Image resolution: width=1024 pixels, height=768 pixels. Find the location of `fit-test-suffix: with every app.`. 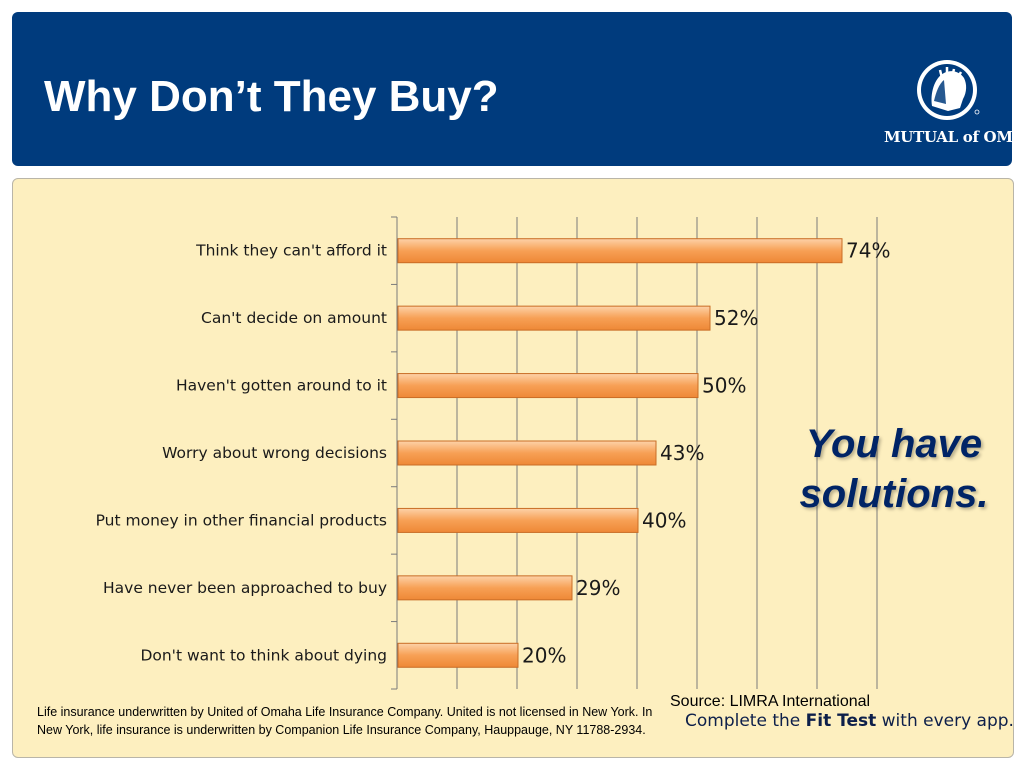

fit-test-suffix: with every app. is located at coordinates (945, 721).